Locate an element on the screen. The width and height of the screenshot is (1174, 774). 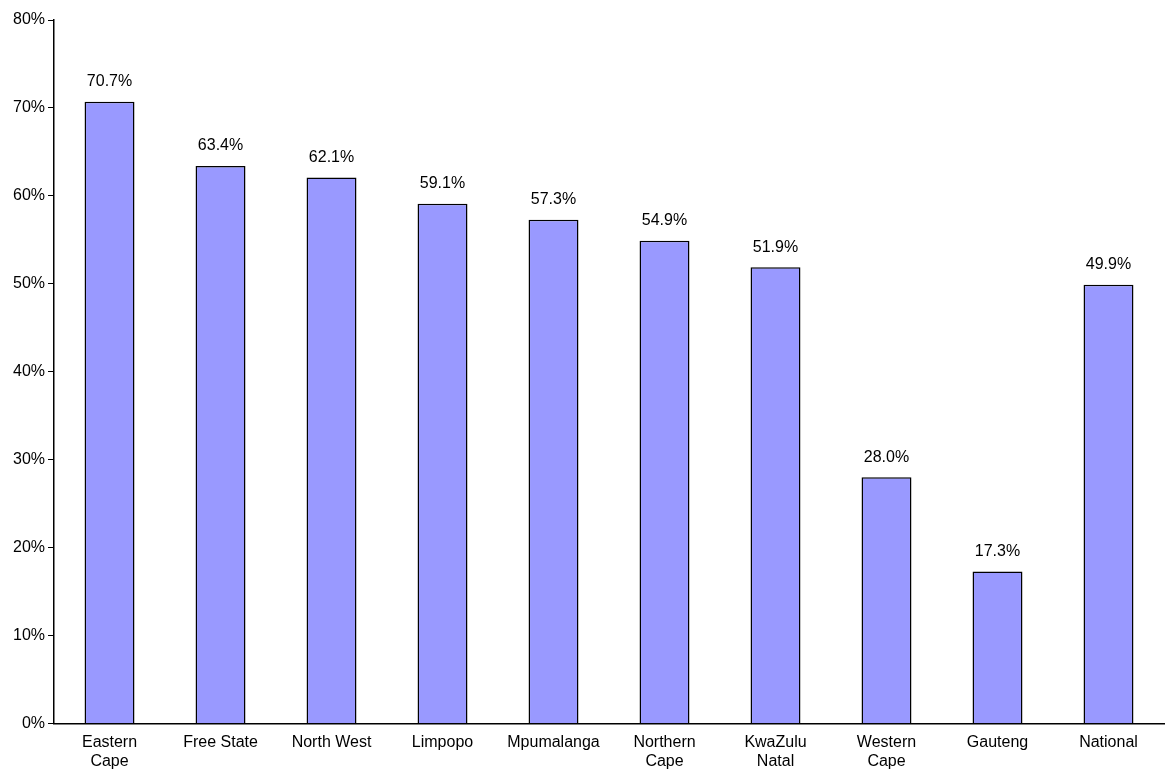
data-label: 57.3% is located at coordinates (553, 199).